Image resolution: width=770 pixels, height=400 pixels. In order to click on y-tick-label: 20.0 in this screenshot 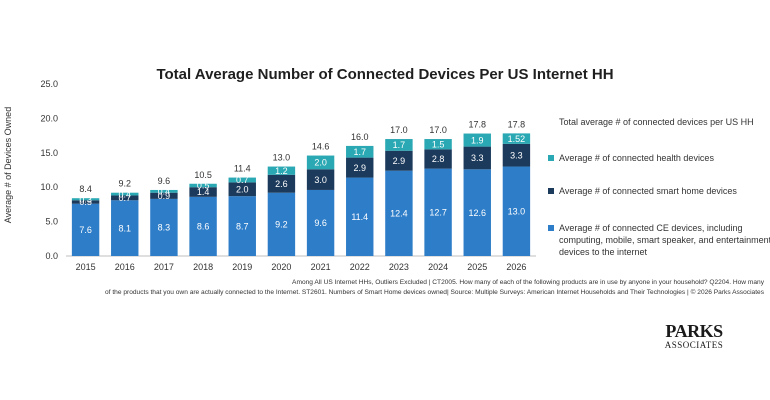, I will do `click(49, 118)`.